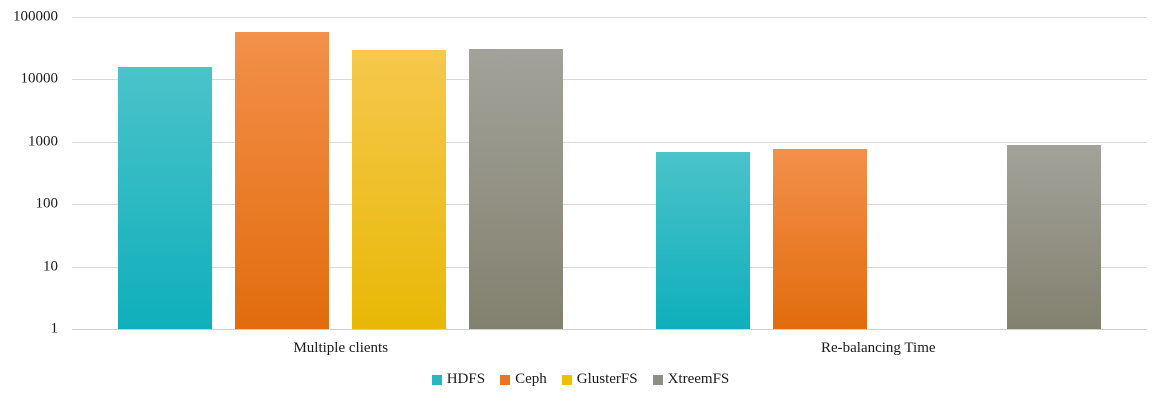  I want to click on legend-item-hdfs: HDFS, so click(458, 379).